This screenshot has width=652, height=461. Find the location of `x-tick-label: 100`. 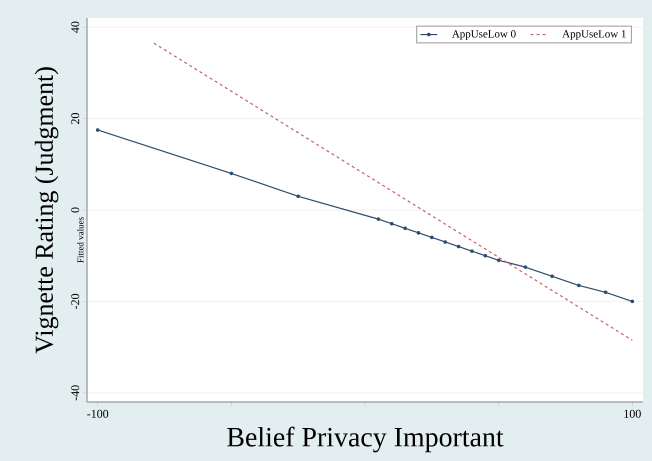

x-tick-label: 100 is located at coordinates (632, 414).